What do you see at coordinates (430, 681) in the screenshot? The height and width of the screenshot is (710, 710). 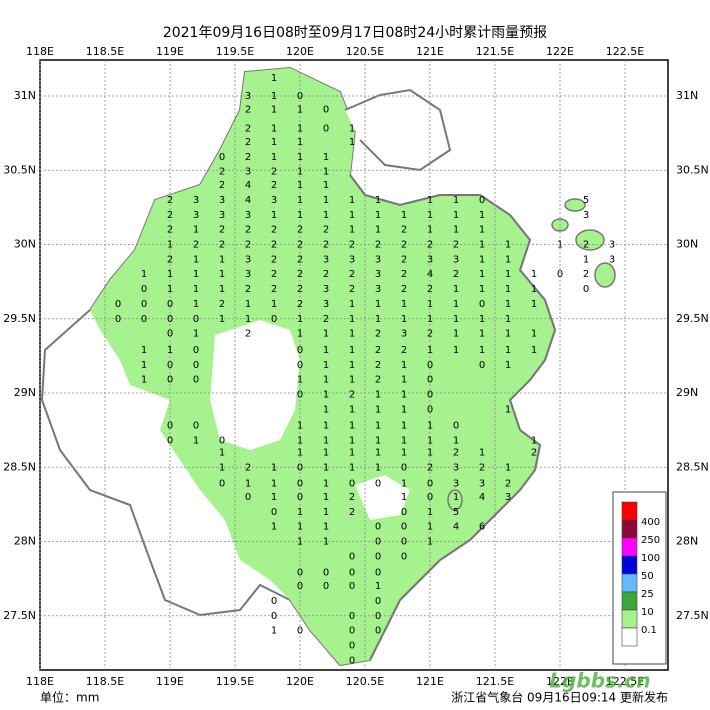 I see `lon-label: 121E` at bounding box center [430, 681].